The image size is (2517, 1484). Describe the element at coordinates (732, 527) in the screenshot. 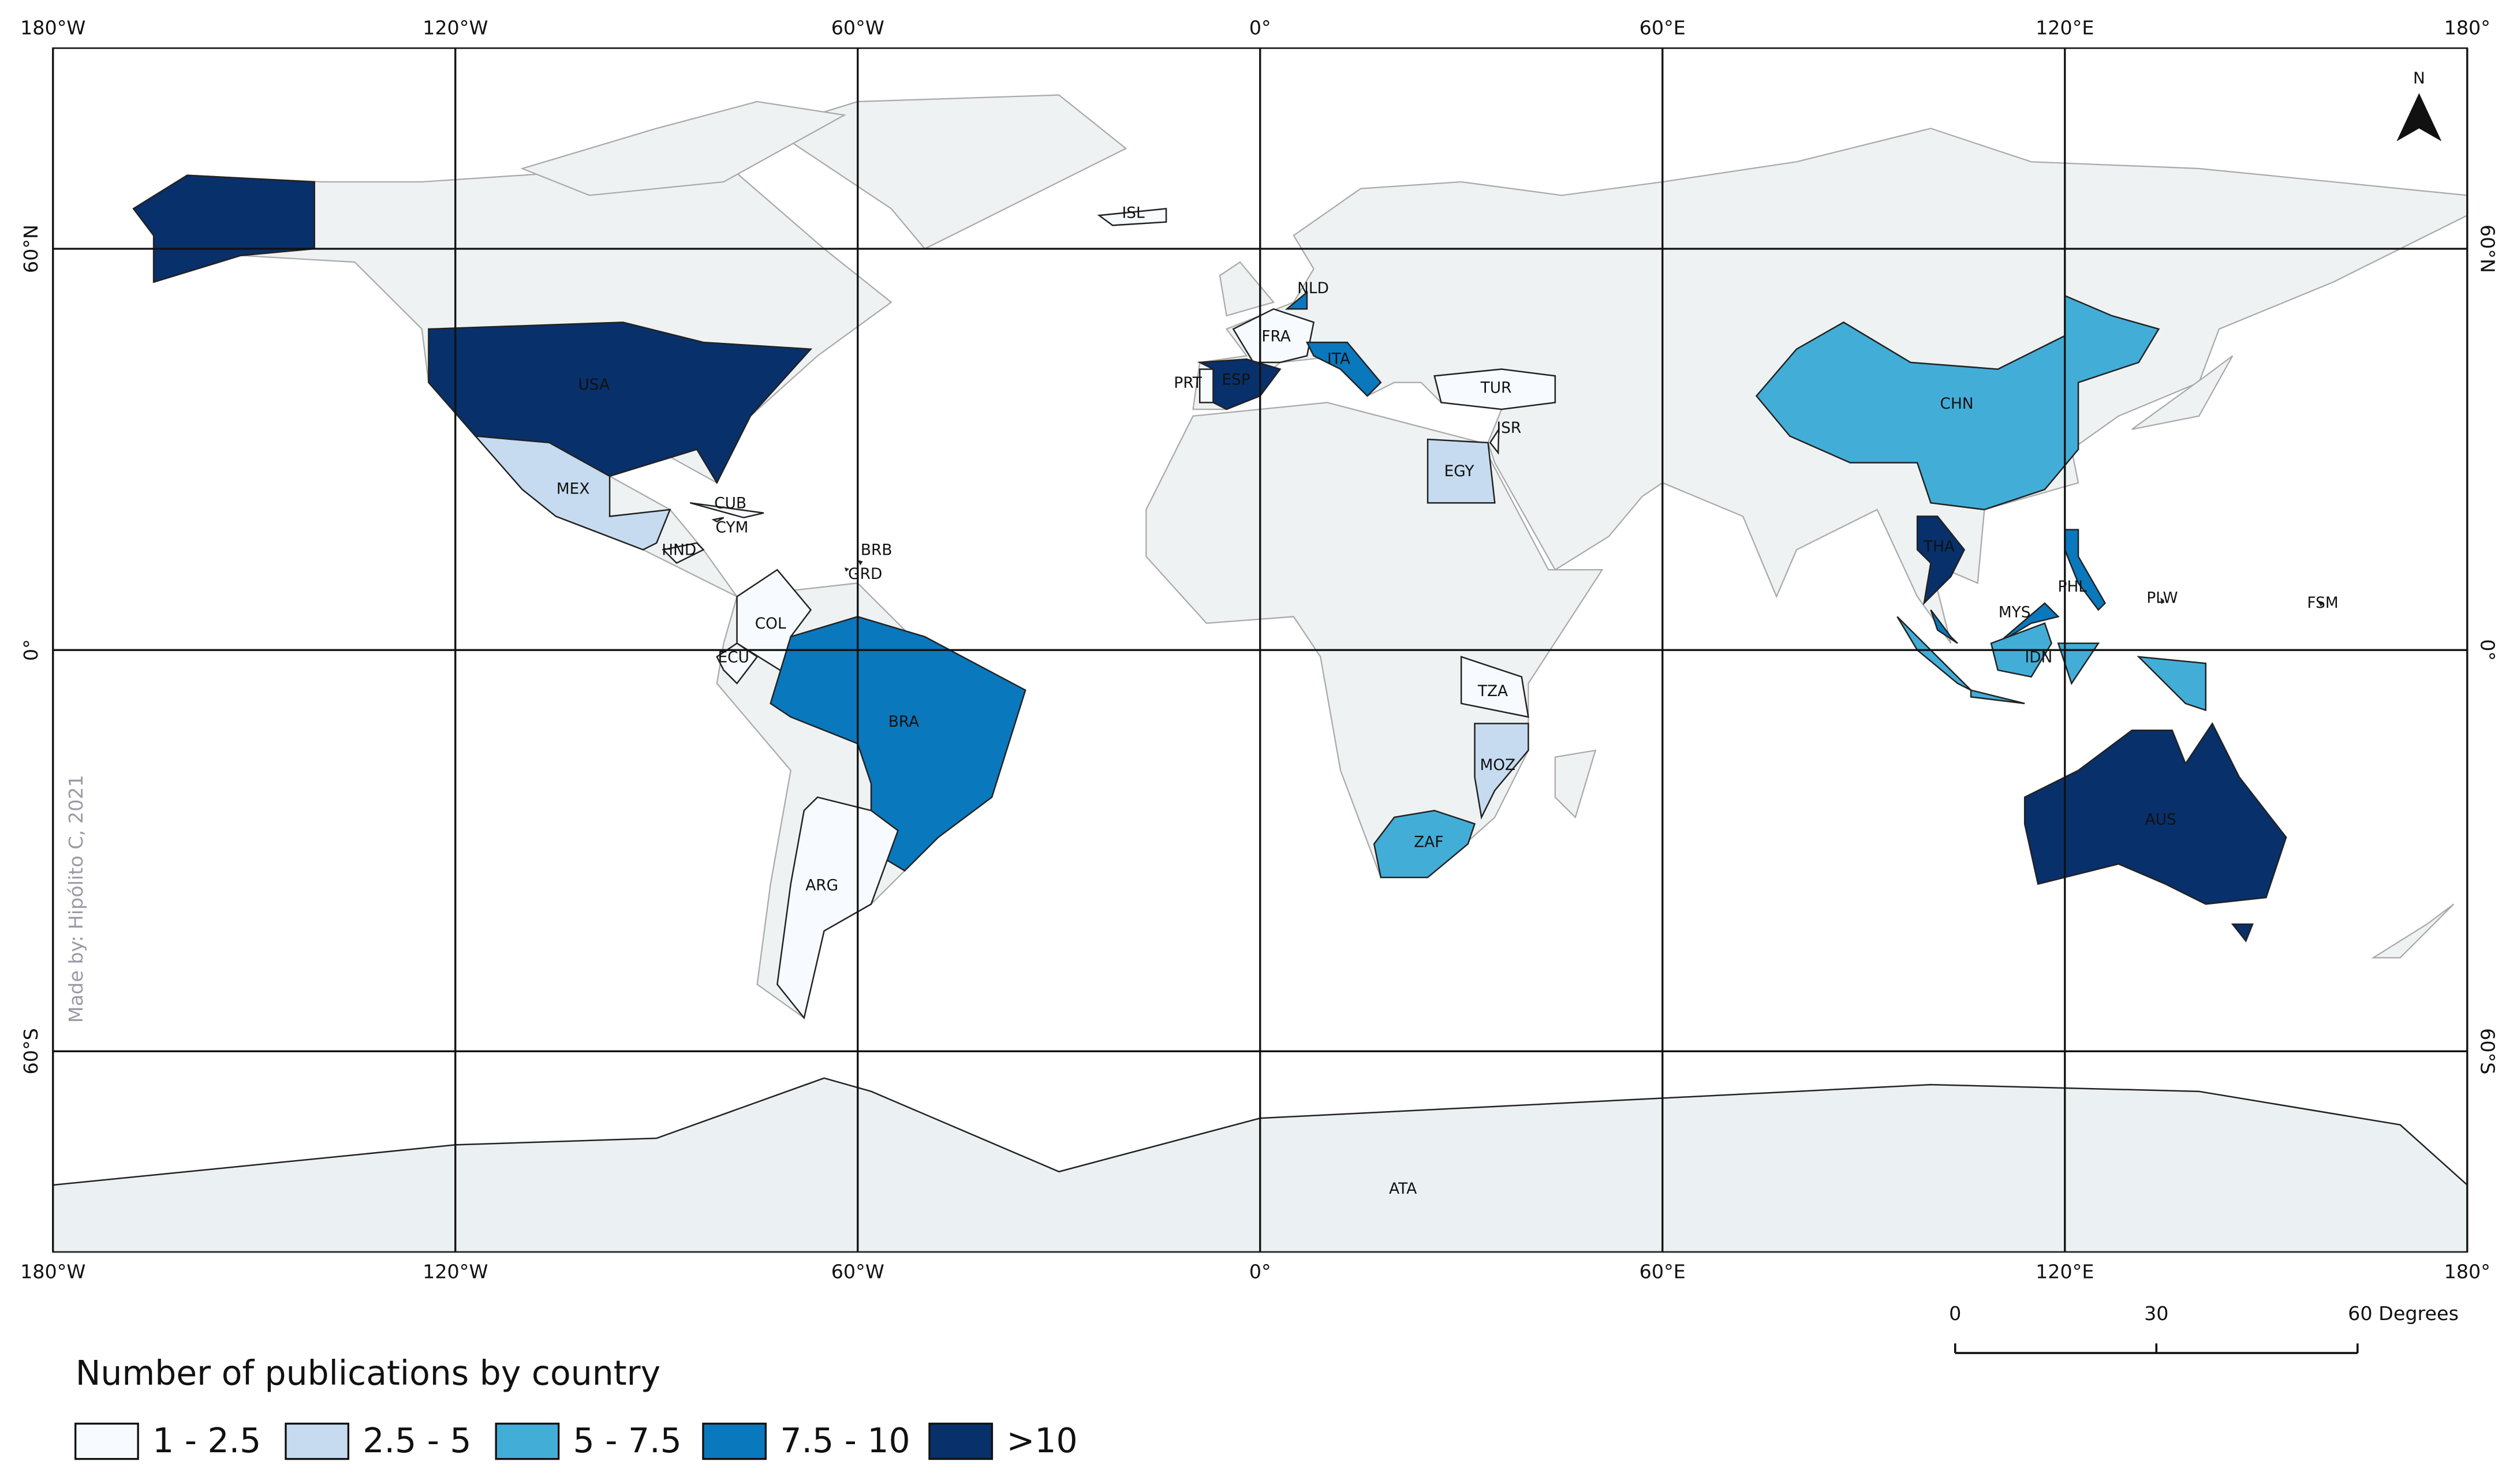

I see `country-label: CYM` at that location.